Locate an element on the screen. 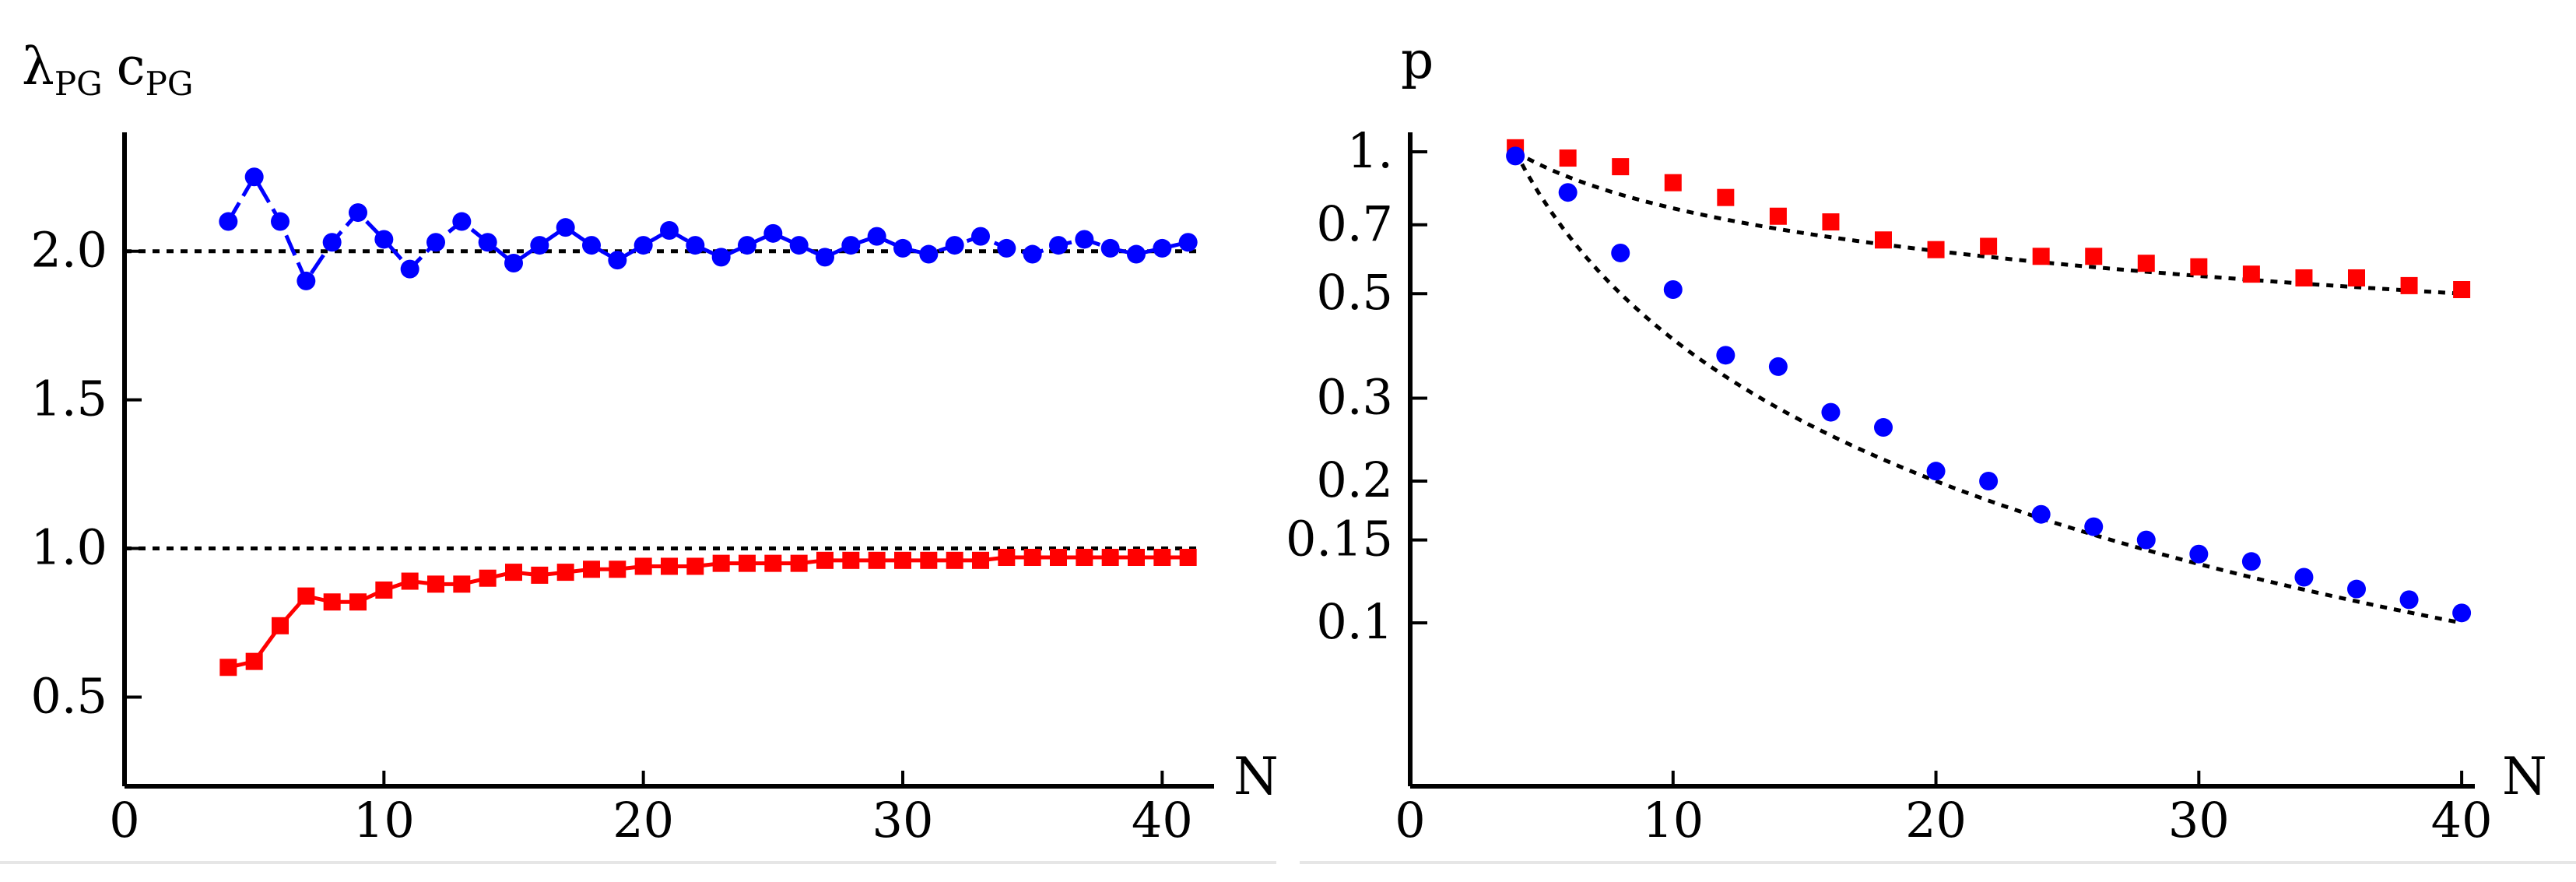 The image size is (2576, 882). right-y-tick-label: 0.2 is located at coordinates (1355, 480).